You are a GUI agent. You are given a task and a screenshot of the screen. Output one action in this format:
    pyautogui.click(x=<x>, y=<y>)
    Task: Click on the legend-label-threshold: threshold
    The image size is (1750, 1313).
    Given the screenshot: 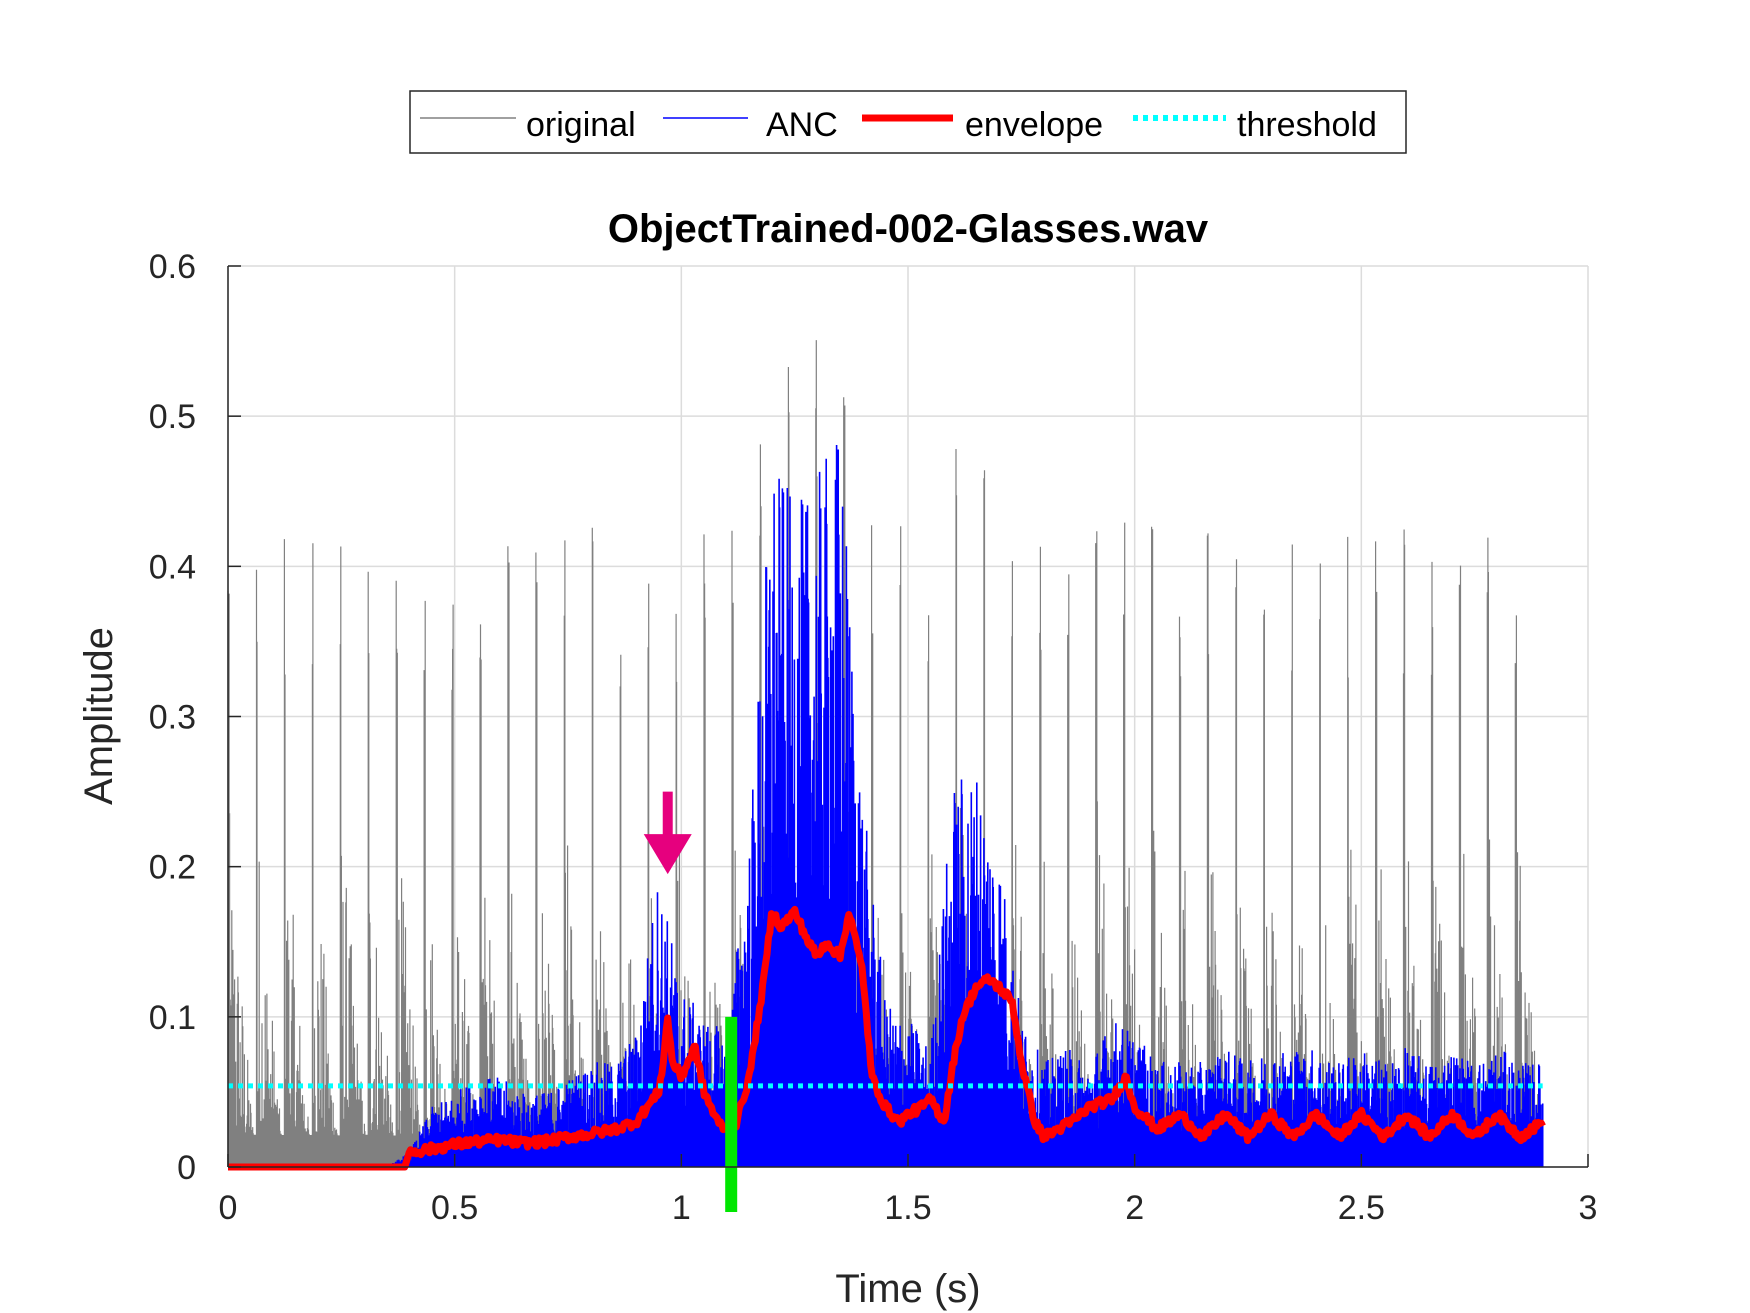 What is the action you would take?
    pyautogui.click(x=1307, y=125)
    